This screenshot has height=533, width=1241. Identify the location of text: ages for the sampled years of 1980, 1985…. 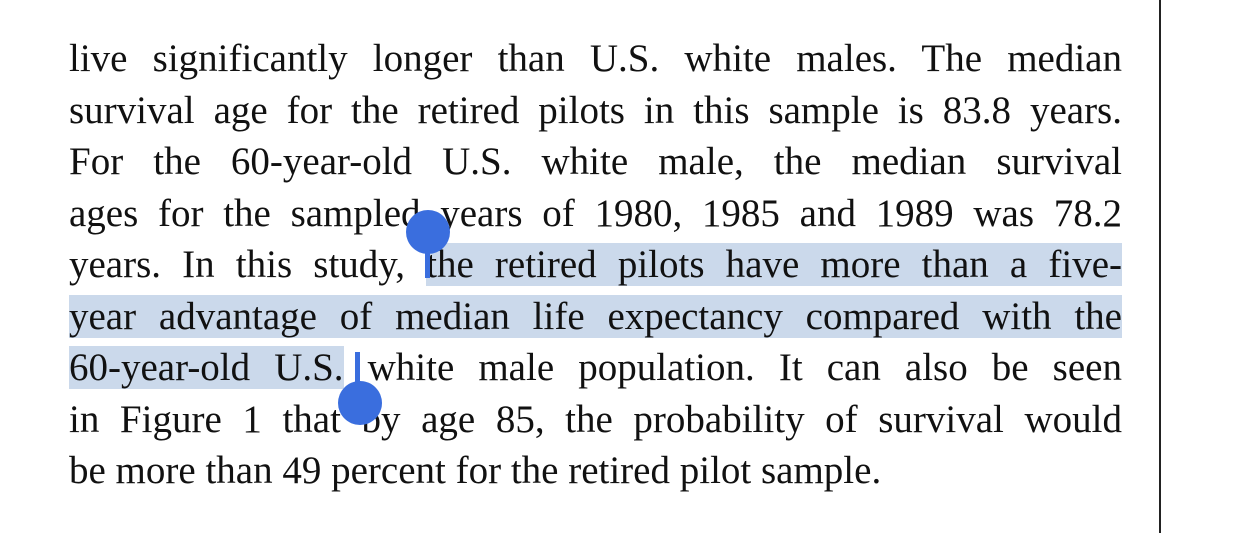
(595, 213).